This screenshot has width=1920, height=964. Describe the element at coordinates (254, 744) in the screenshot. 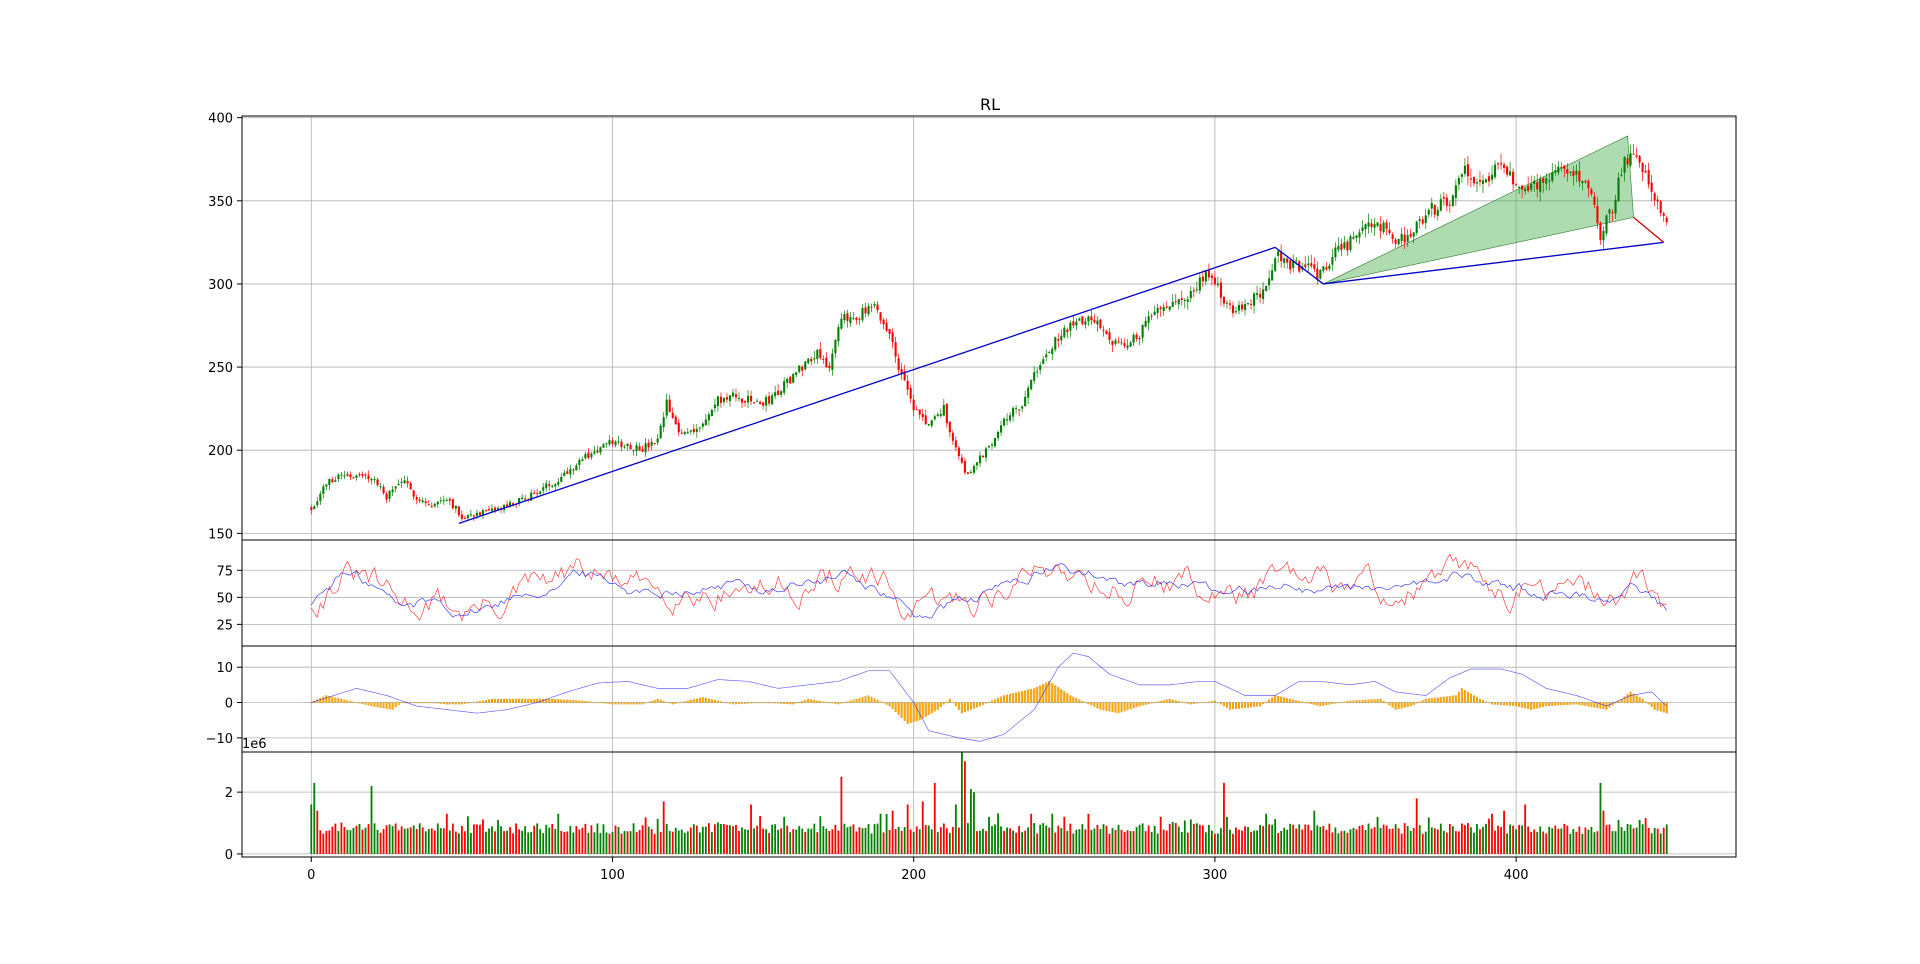

I see `volume-offset-label: 1e6` at that location.